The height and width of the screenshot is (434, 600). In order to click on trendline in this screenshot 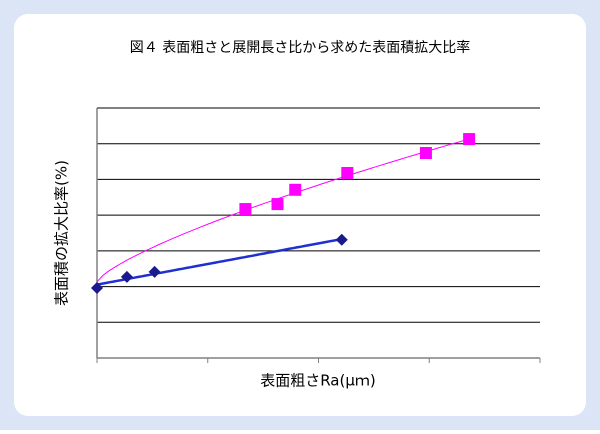, I will do `click(219, 261)`.